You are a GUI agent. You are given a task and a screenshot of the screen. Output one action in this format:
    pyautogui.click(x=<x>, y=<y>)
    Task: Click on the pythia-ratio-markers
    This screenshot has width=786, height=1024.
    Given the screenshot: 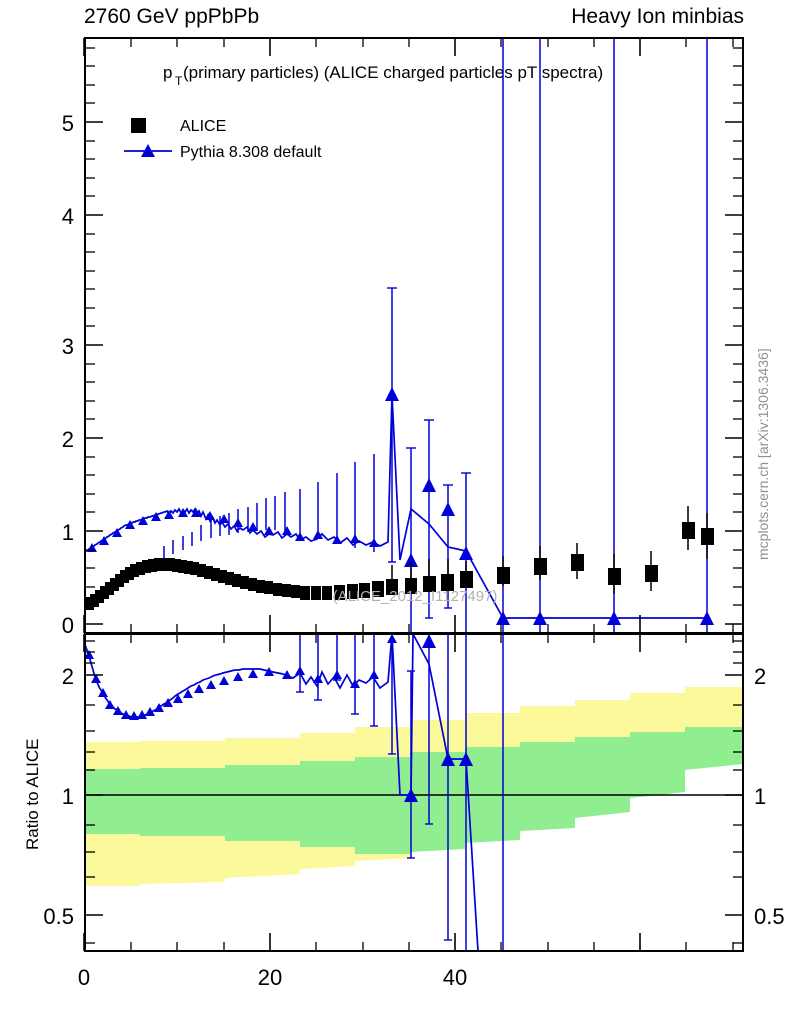 What is the action you would take?
    pyautogui.click(x=279, y=718)
    